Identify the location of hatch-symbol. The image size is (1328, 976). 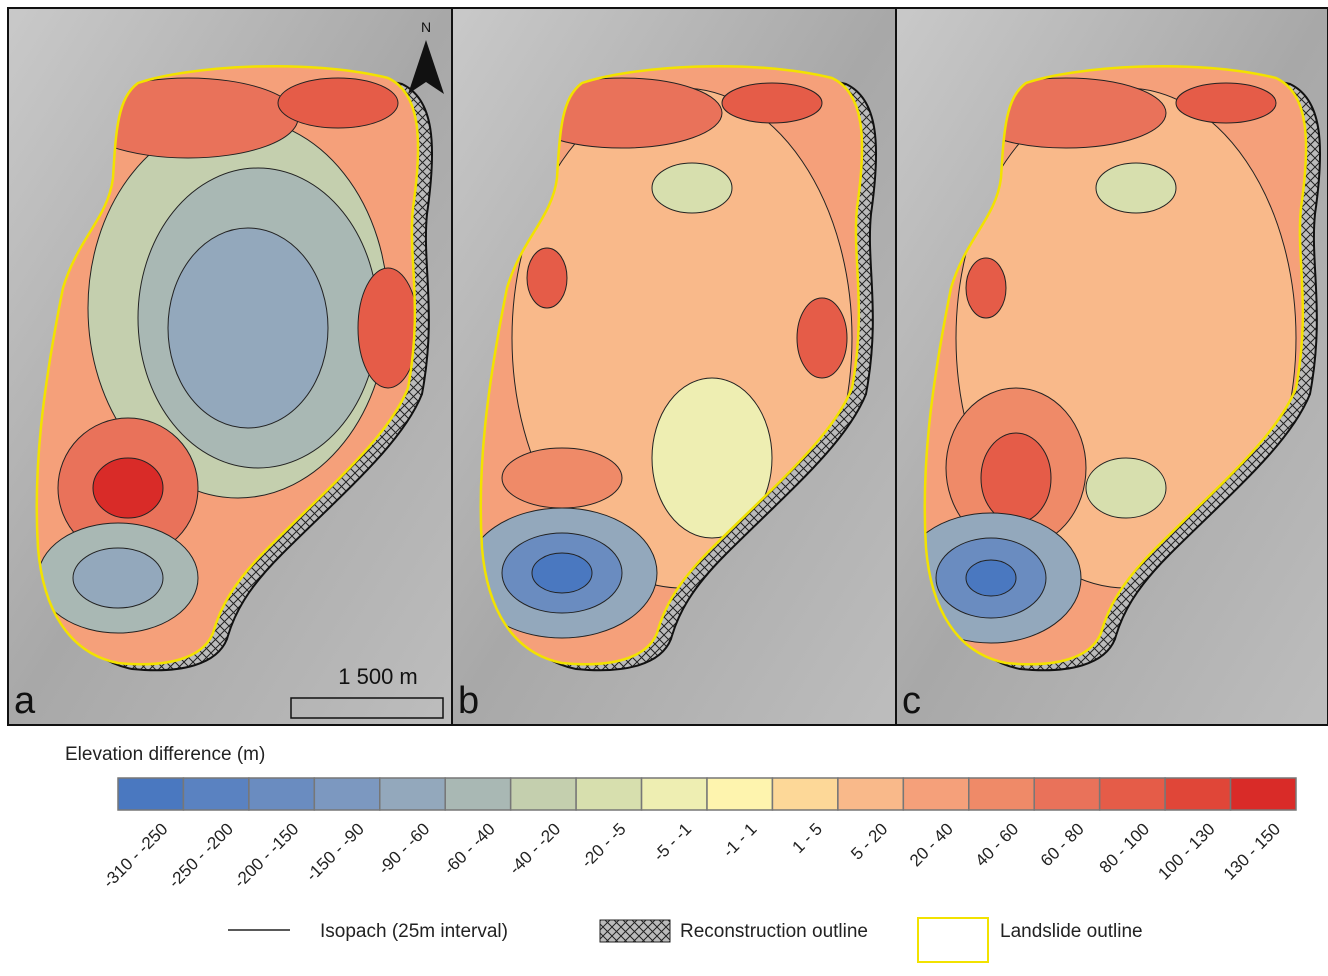
(635, 931).